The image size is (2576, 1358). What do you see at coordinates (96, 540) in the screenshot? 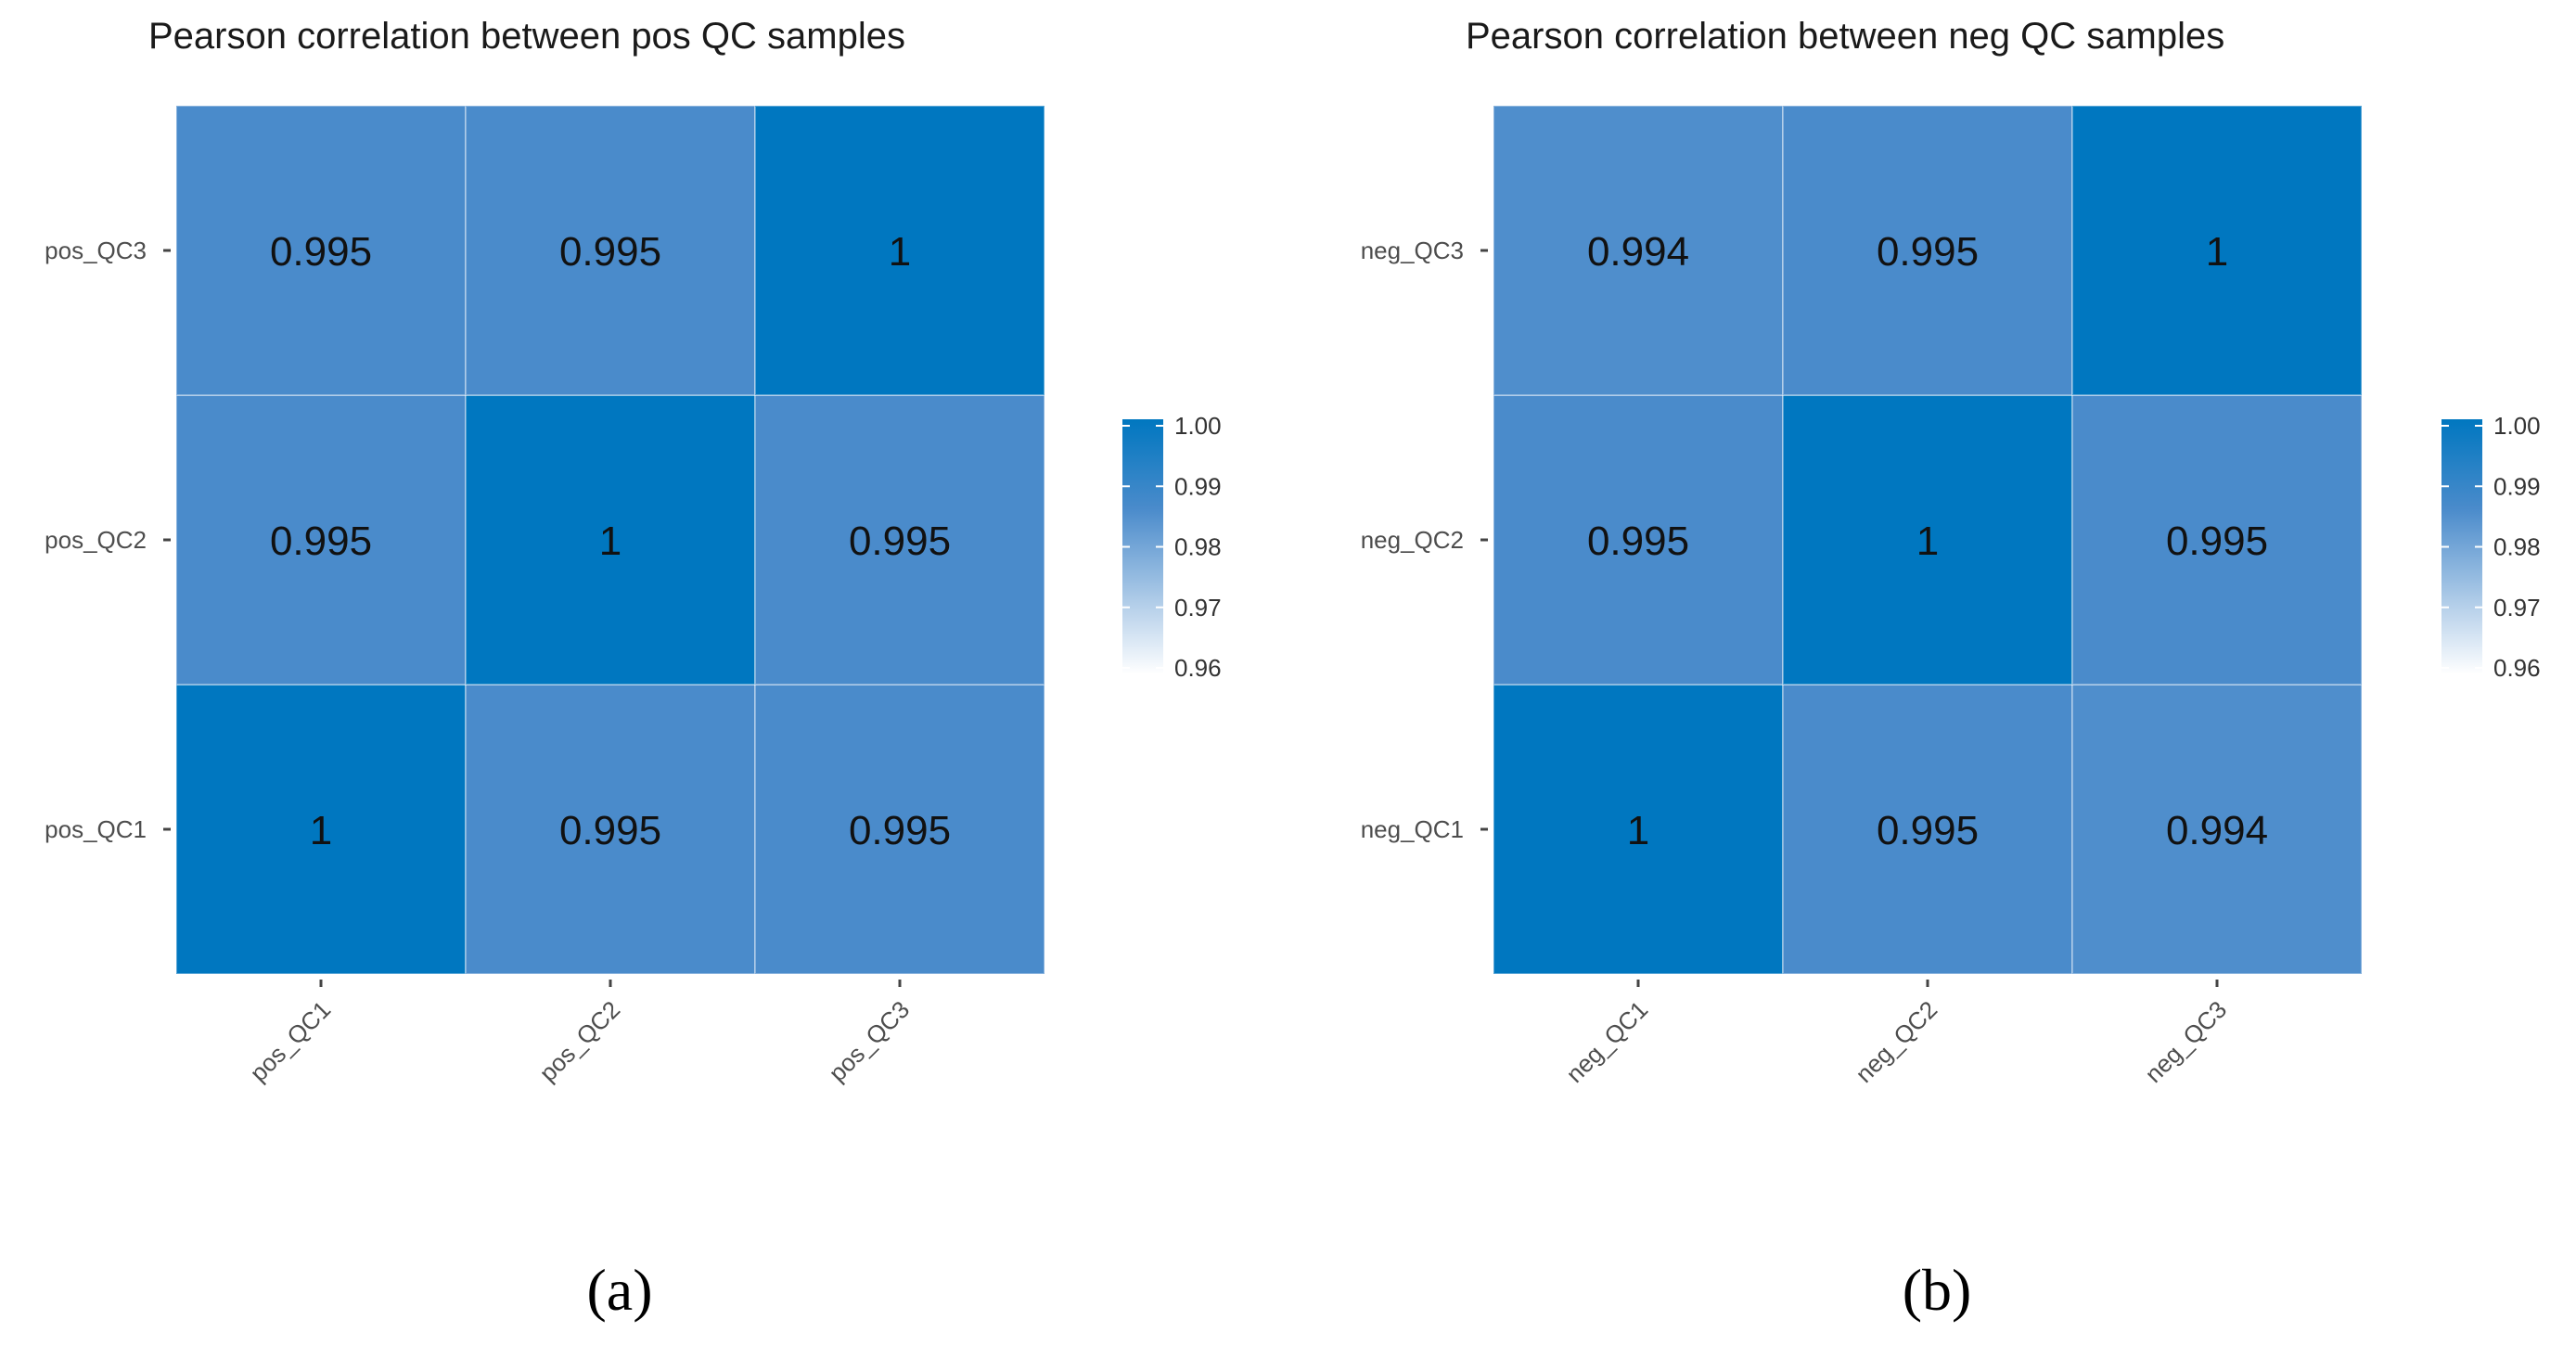
I see `y-tick-label: pos_QC2` at bounding box center [96, 540].